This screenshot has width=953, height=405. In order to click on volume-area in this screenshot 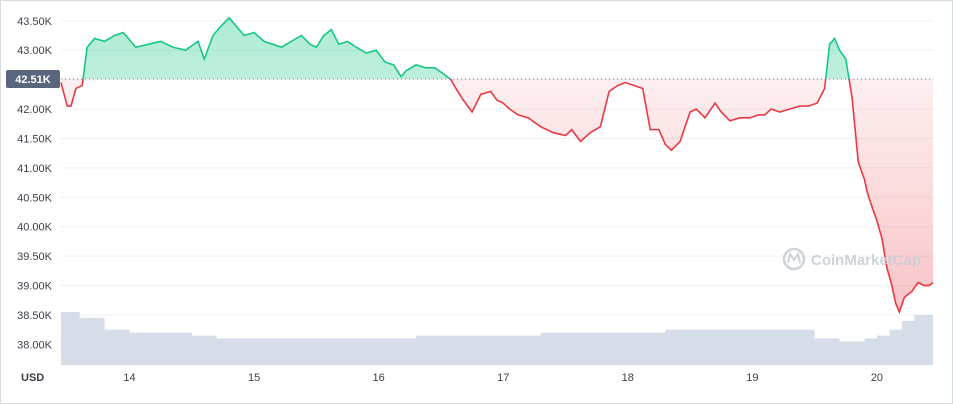, I will do `click(497, 338)`.